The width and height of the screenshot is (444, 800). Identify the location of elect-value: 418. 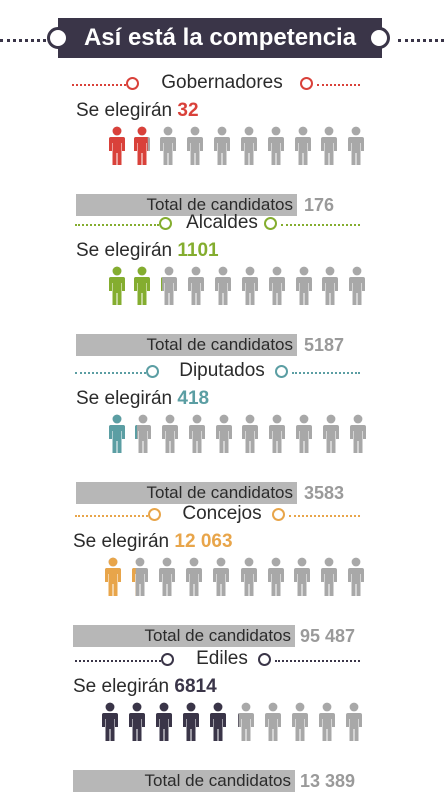
(193, 398).